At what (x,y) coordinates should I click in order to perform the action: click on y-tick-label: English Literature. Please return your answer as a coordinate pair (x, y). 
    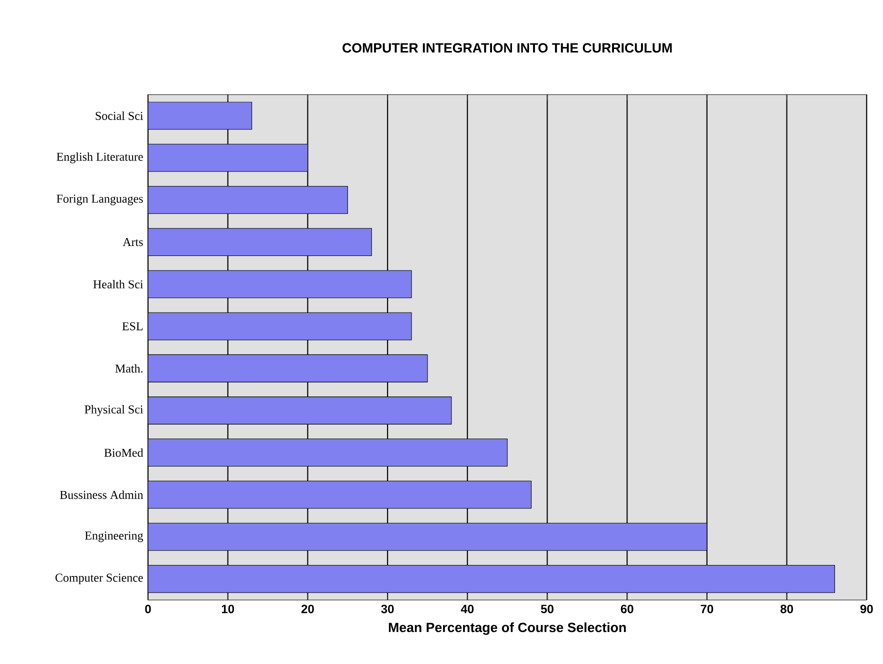
    Looking at the image, I should click on (99, 158).